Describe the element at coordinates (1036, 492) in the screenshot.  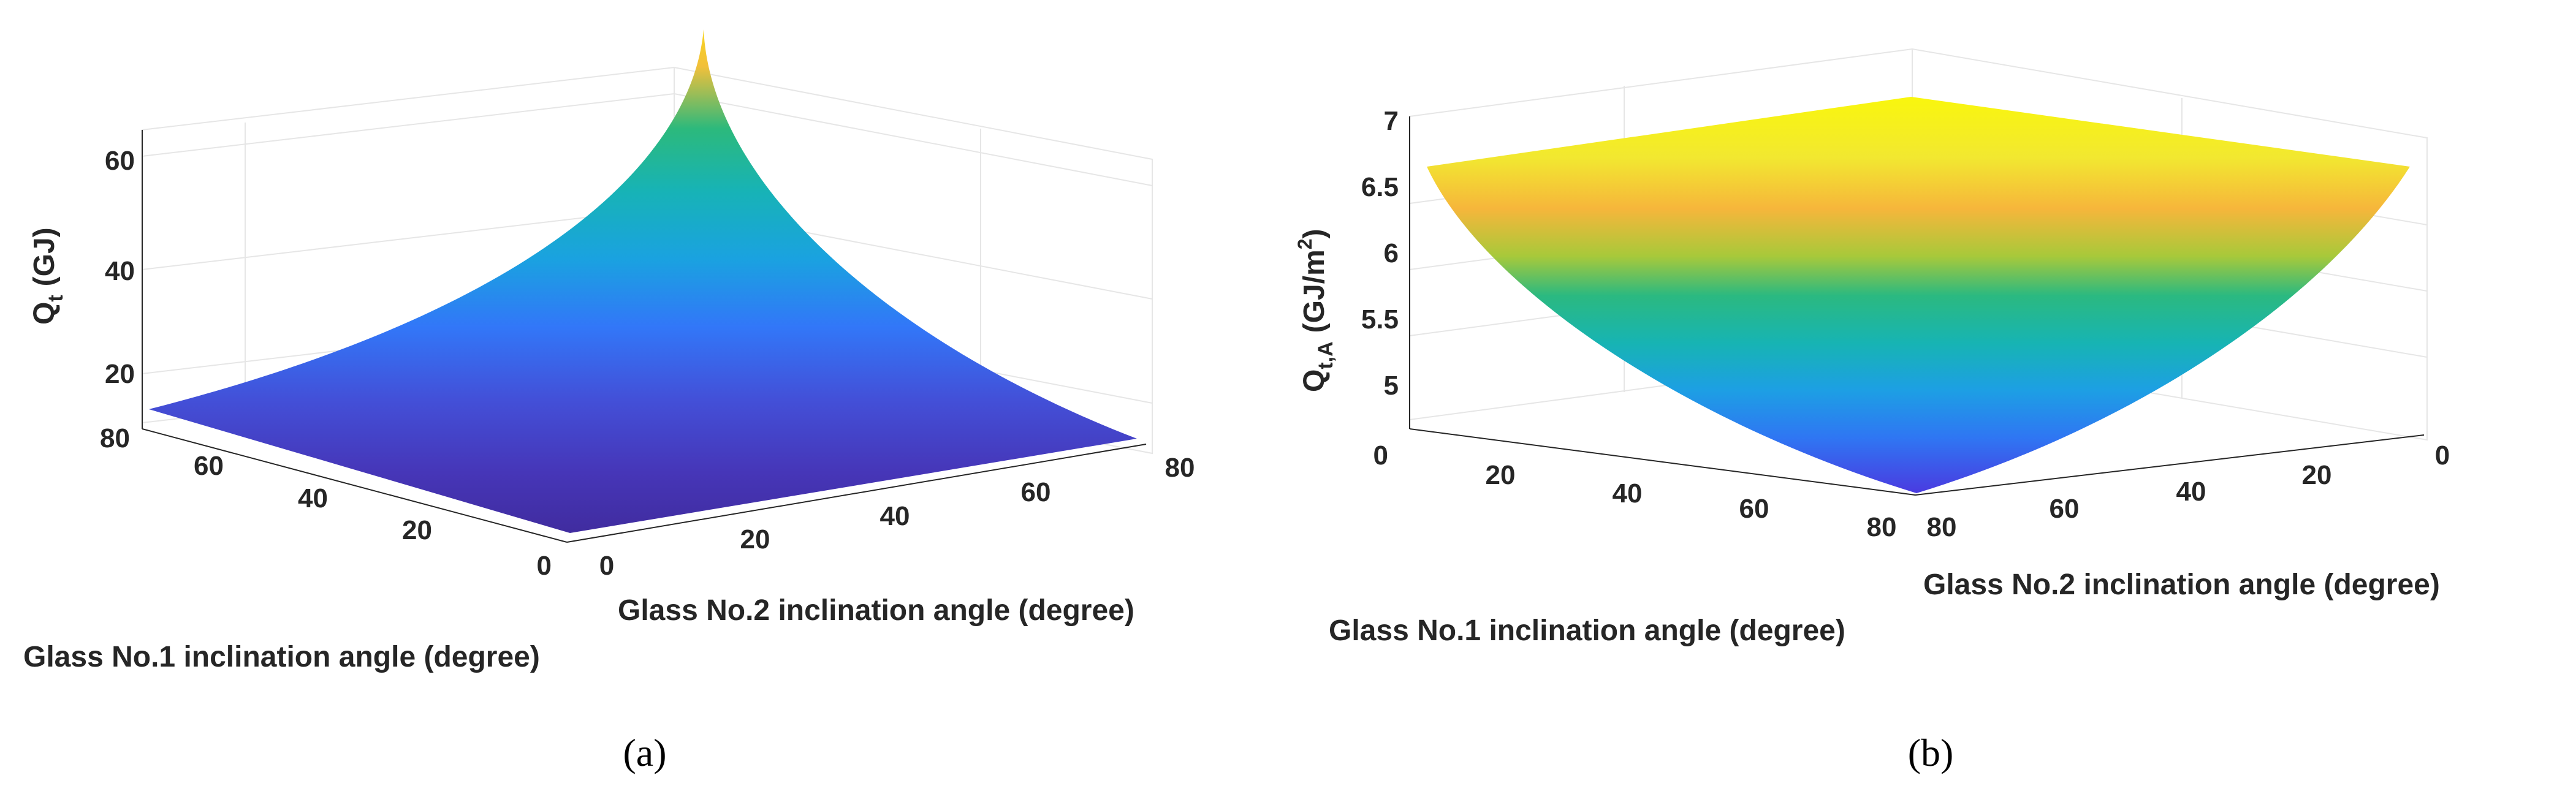
I see `panel-a-y-tick: 60` at that location.